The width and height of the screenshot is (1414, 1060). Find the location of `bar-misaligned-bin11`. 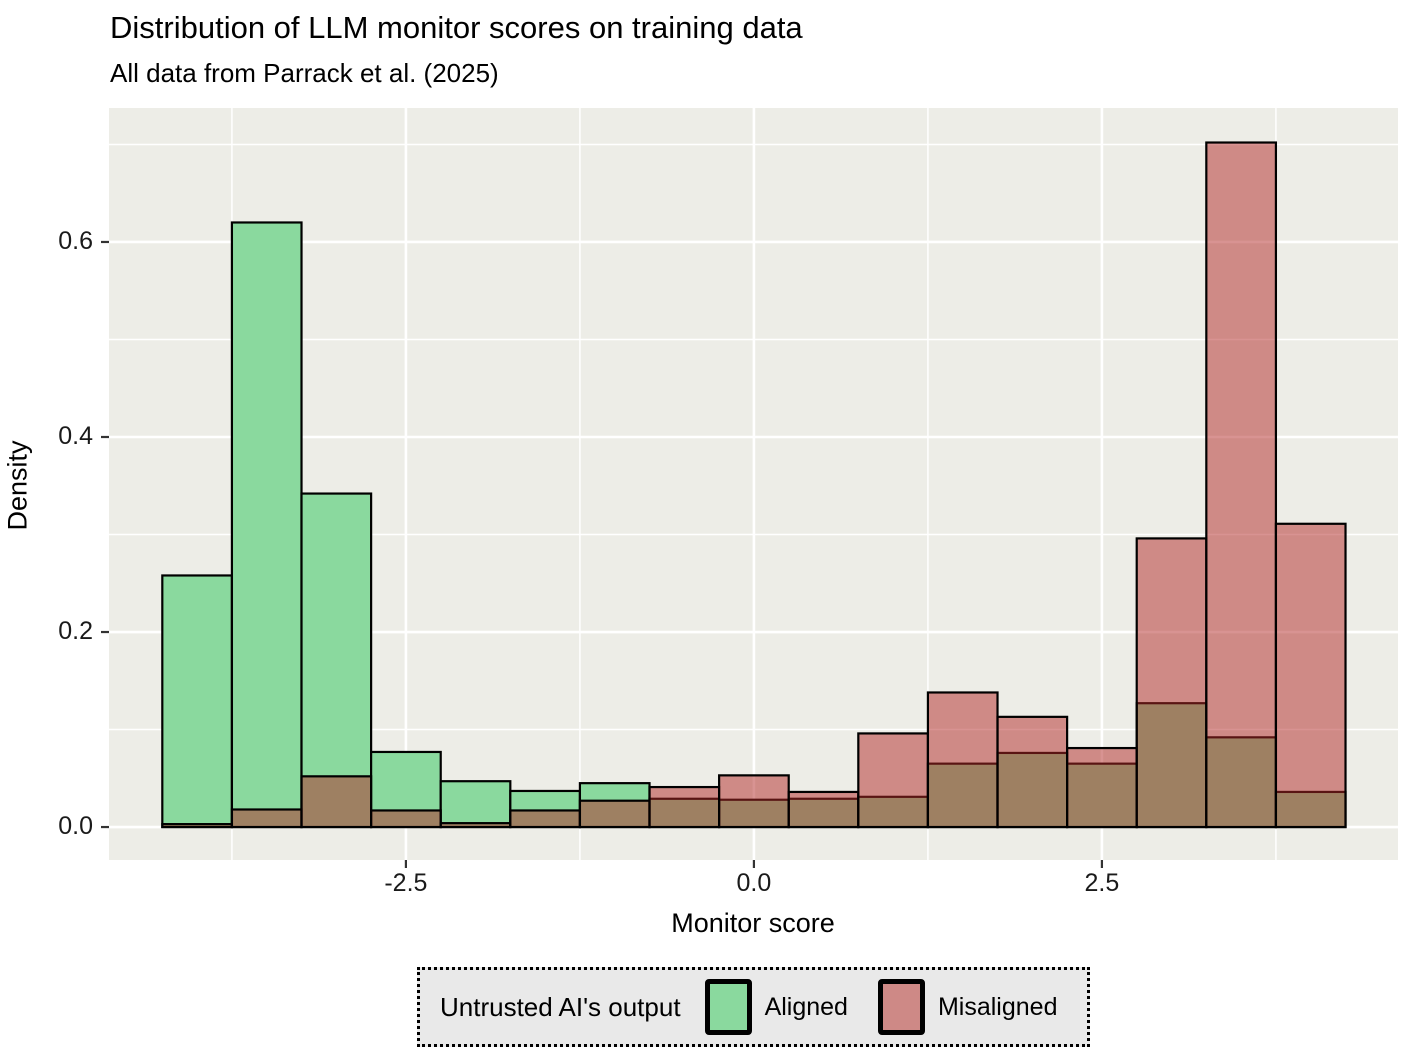

bar-misaligned-bin11 is located at coordinates (893, 780).